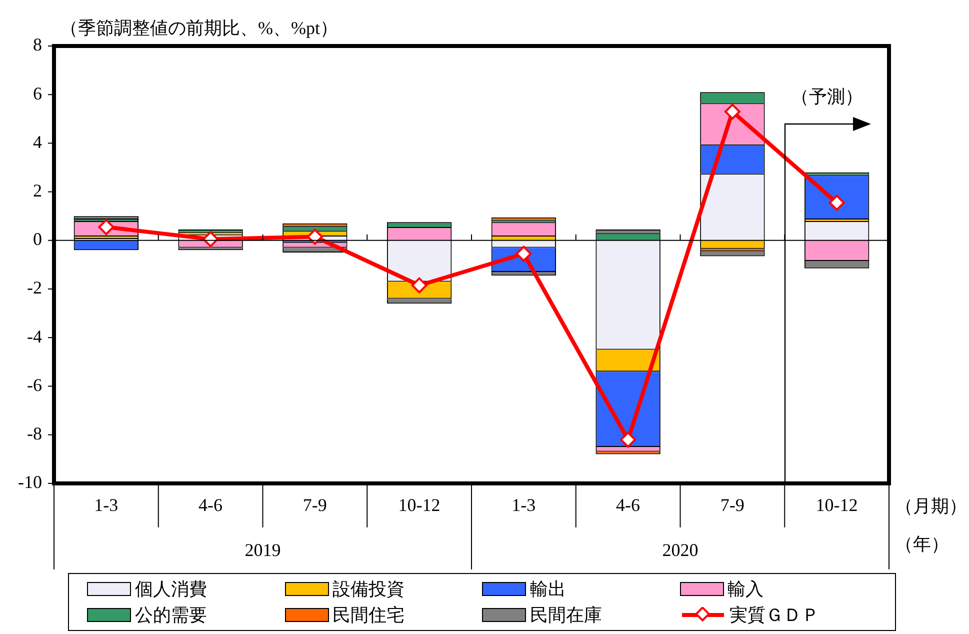 The height and width of the screenshot is (634, 969). Describe the element at coordinates (826, 96) in the screenshot. I see `annotation: （予測）` at that location.